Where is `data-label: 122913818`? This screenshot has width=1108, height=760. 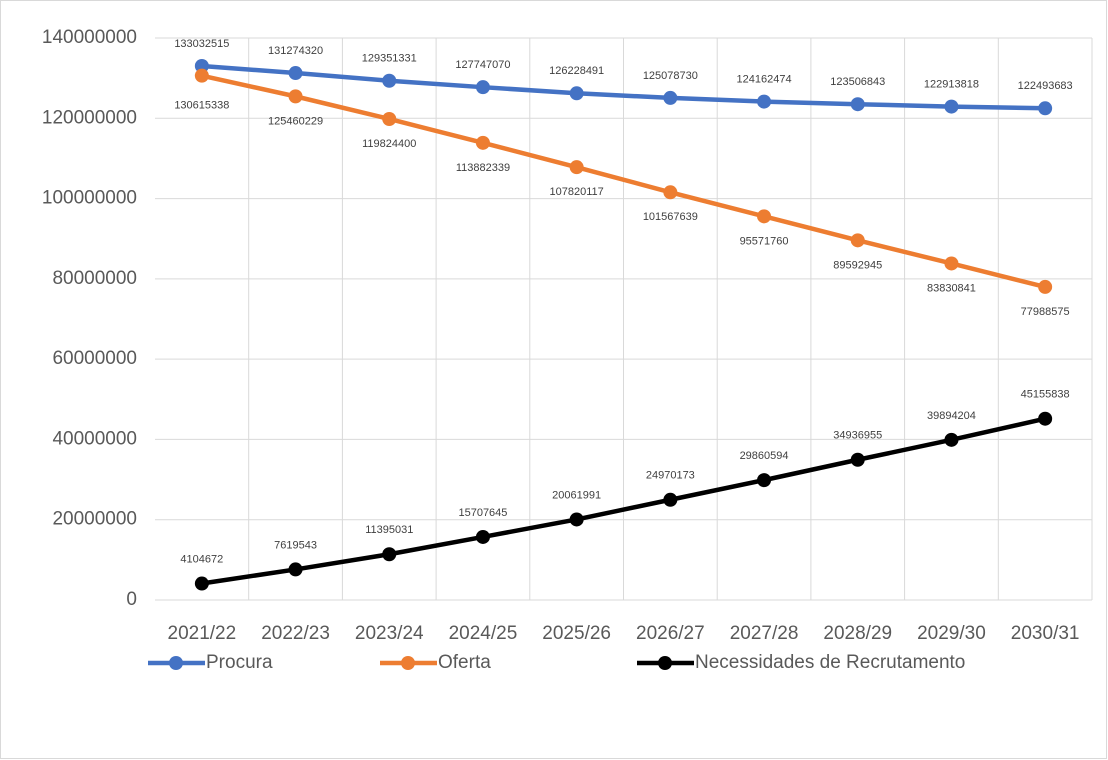 data-label: 122913818 is located at coordinates (951, 84).